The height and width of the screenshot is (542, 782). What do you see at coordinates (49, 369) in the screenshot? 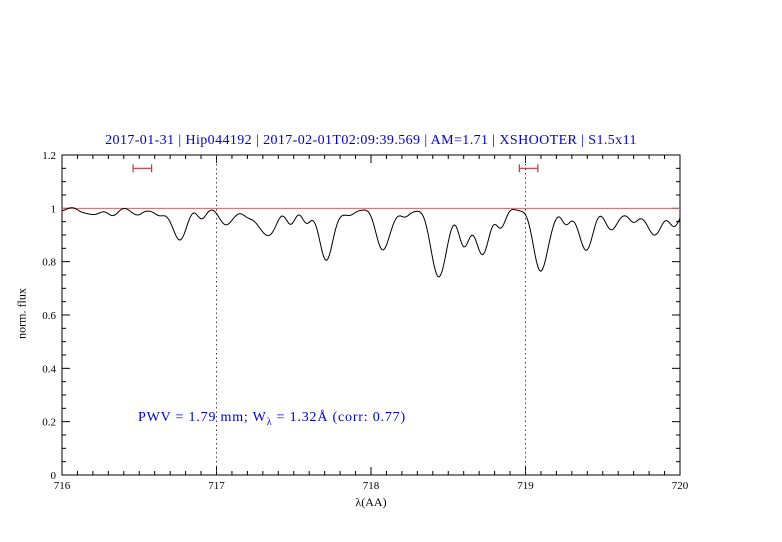
I see `y-tick-label: 0.4` at bounding box center [49, 369].